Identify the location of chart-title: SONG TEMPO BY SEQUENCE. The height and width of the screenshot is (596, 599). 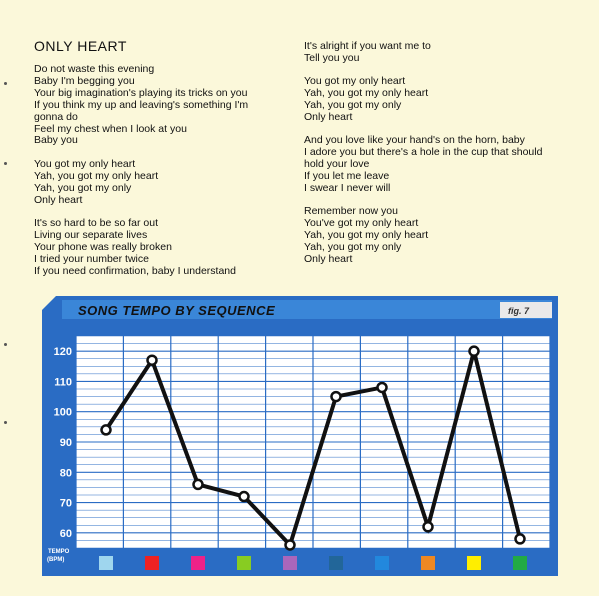
(176, 310).